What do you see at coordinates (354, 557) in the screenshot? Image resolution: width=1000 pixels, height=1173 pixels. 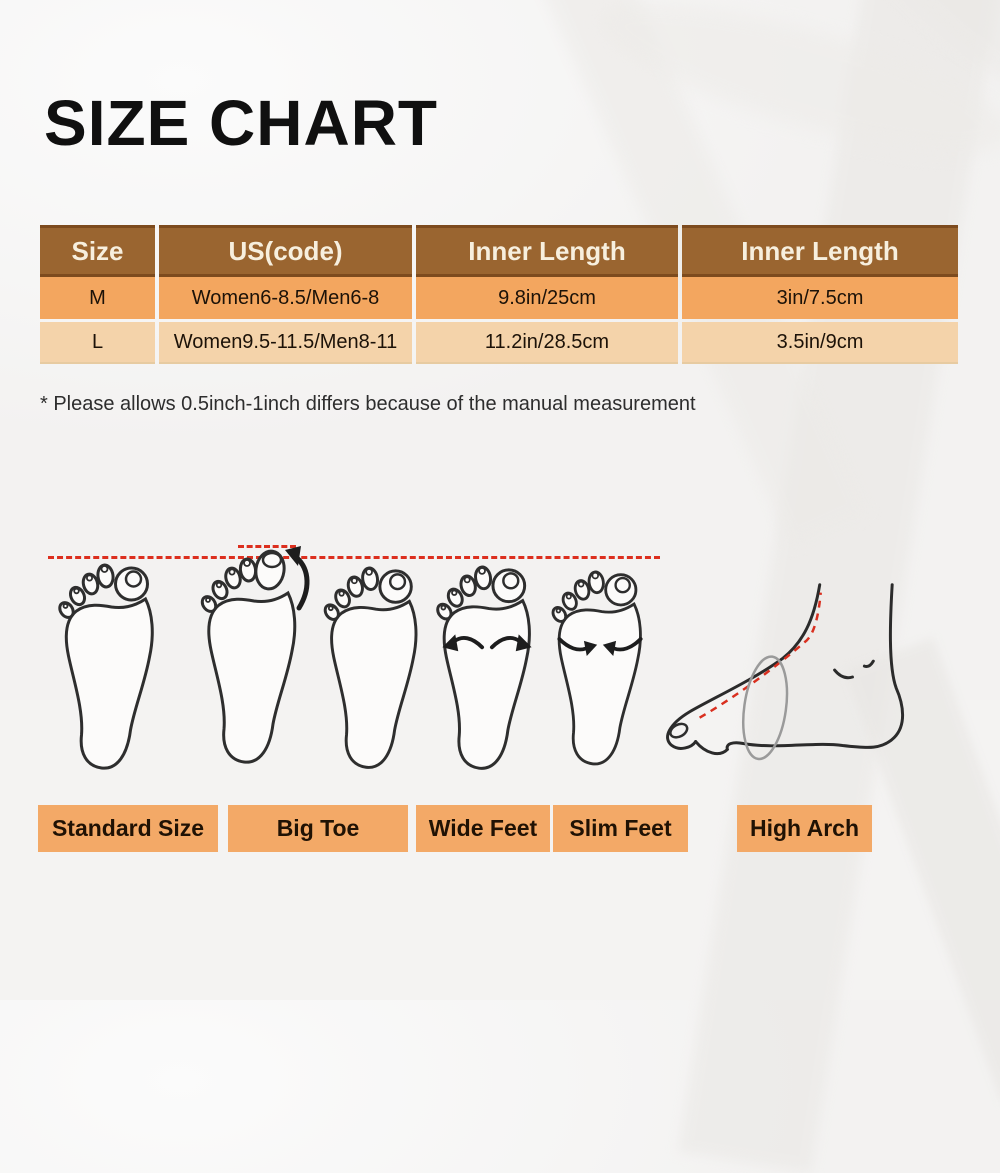 I see `toe-measure-dashed-line` at bounding box center [354, 557].